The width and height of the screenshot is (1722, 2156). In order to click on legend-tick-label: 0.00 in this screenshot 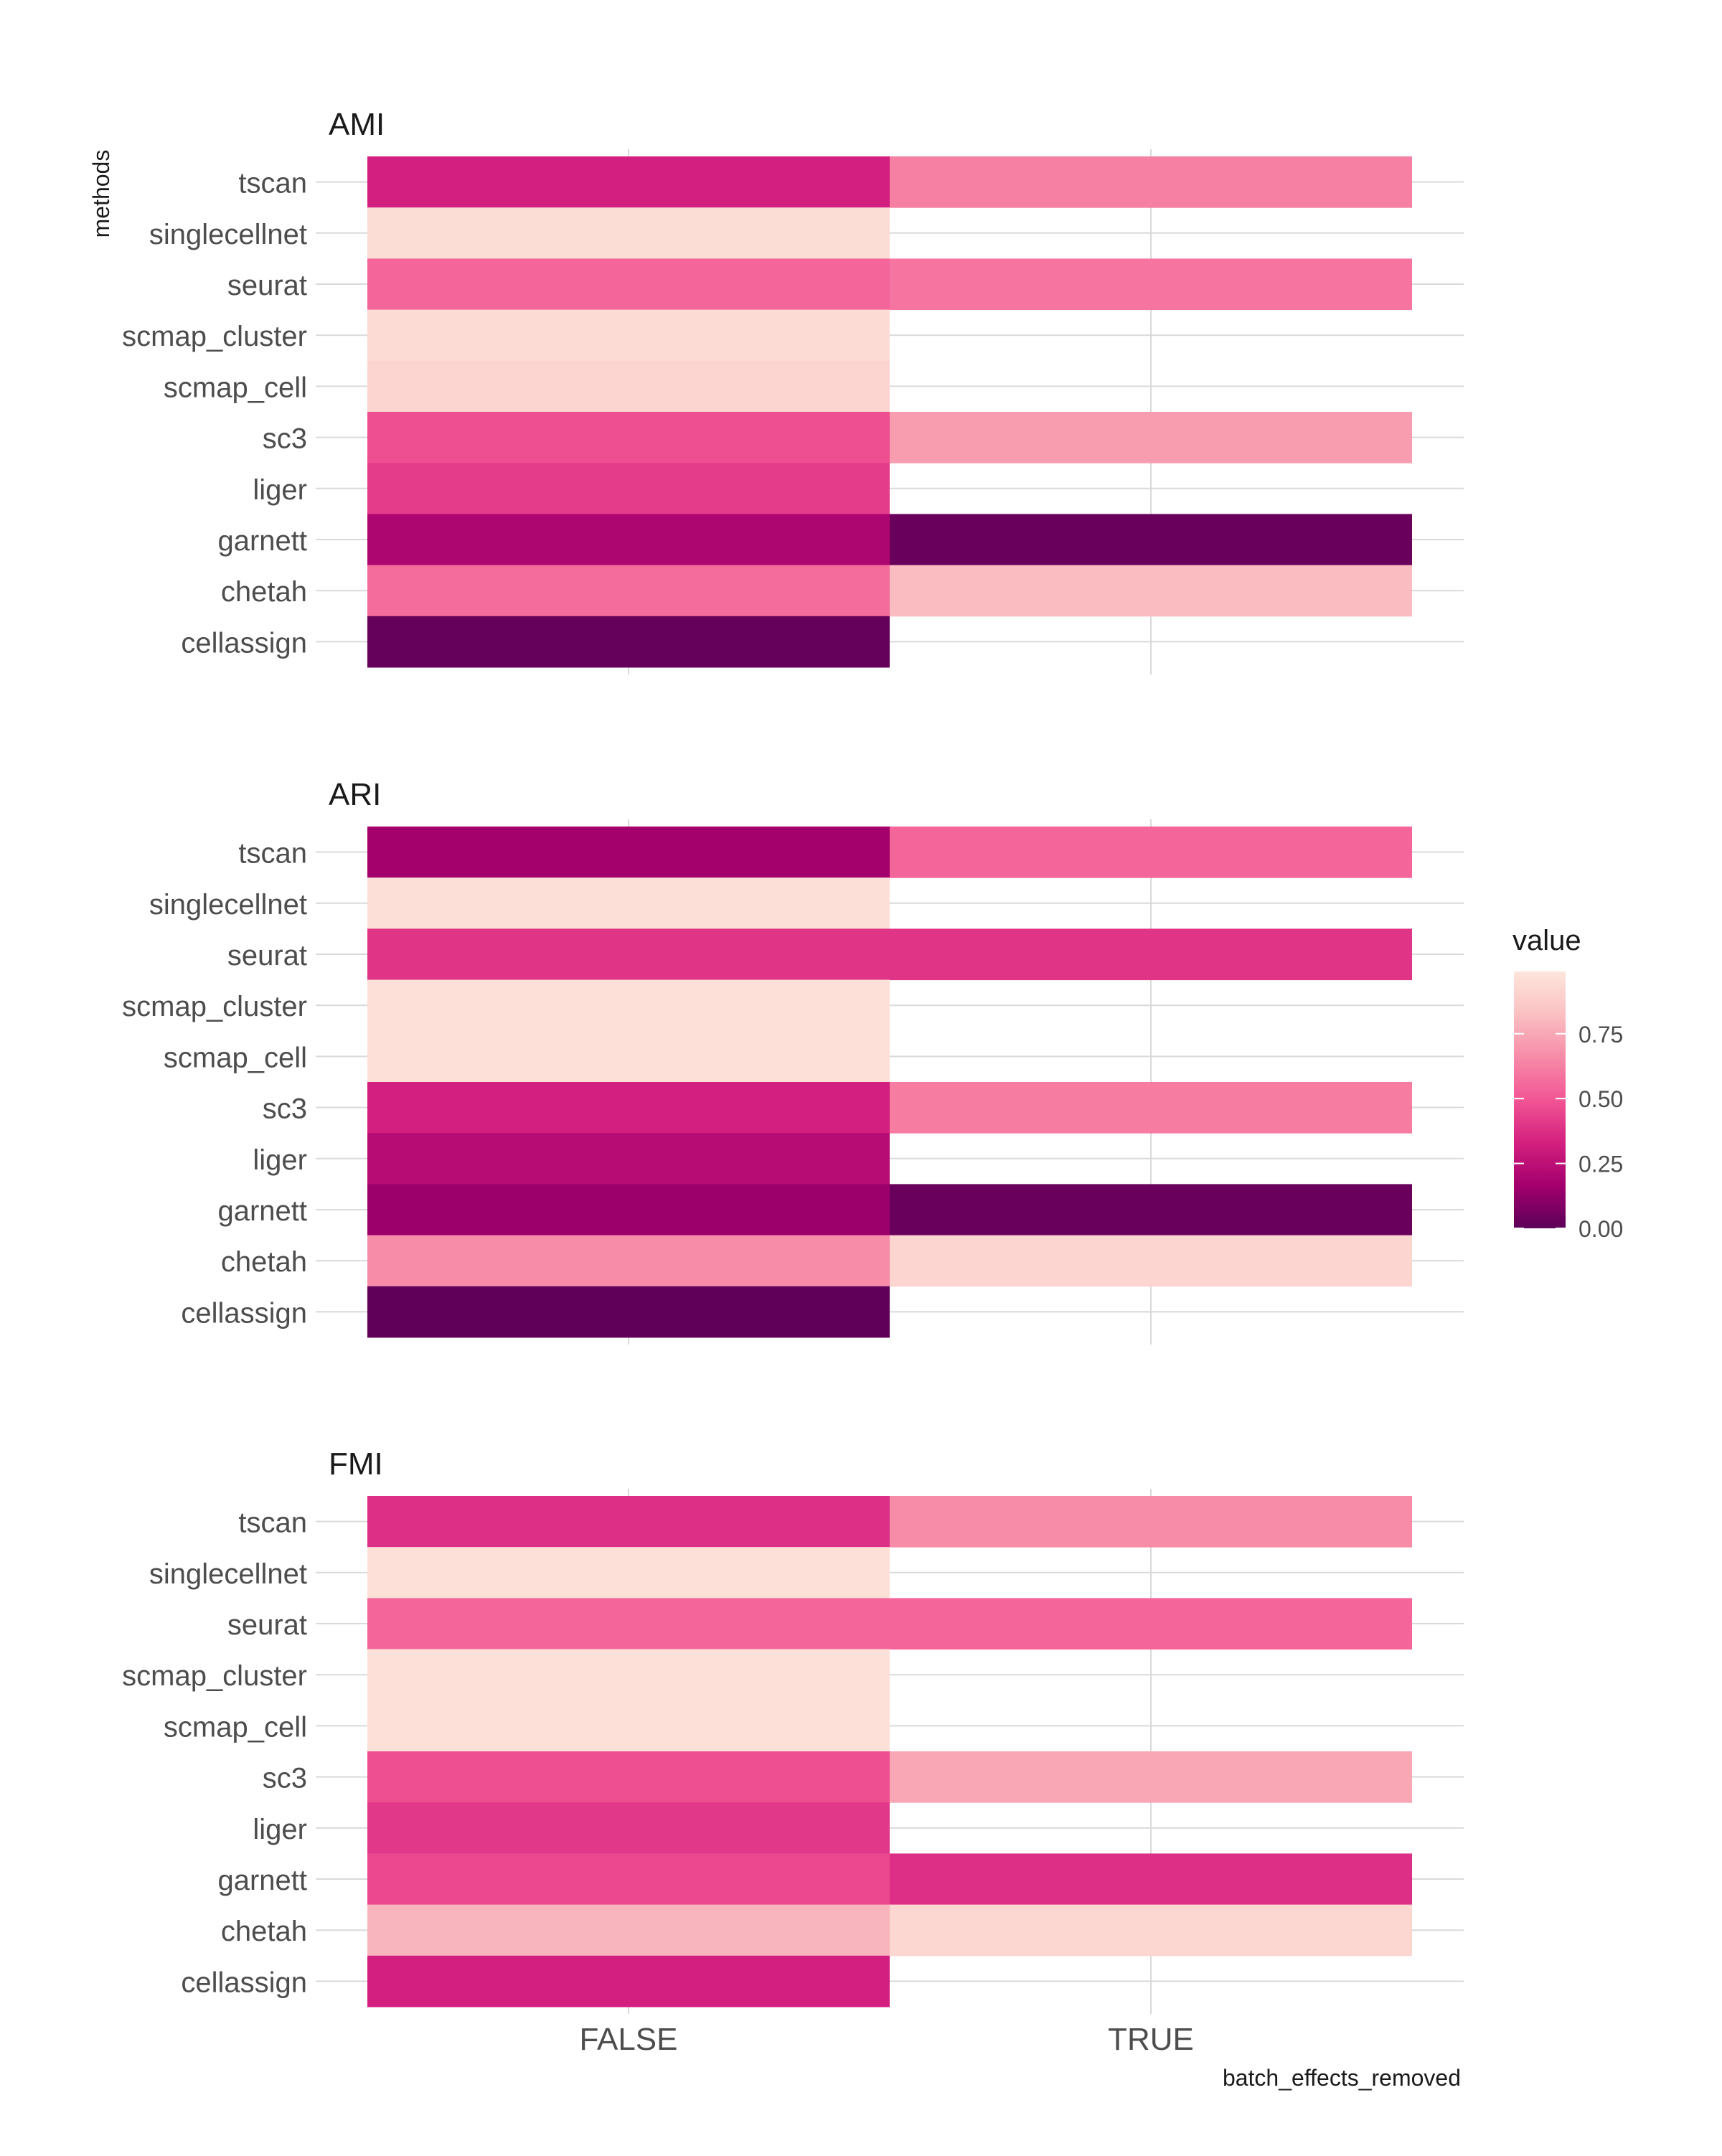, I will do `click(1600, 1229)`.